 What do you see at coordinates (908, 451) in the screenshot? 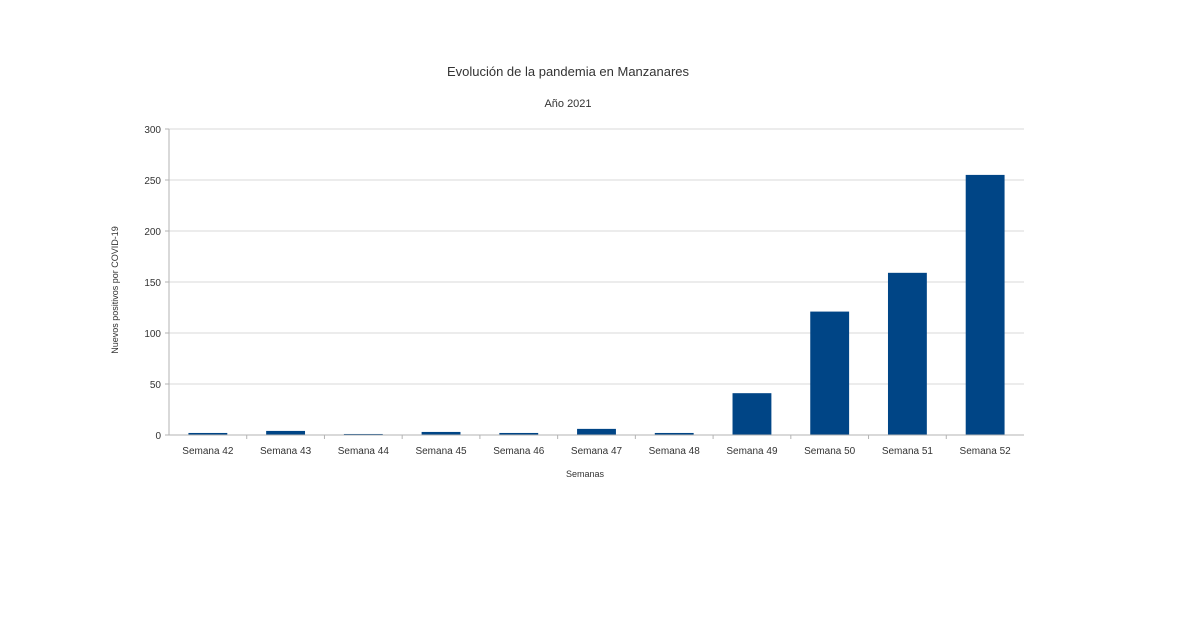
I see `x-tick-label: Semana 51` at bounding box center [908, 451].